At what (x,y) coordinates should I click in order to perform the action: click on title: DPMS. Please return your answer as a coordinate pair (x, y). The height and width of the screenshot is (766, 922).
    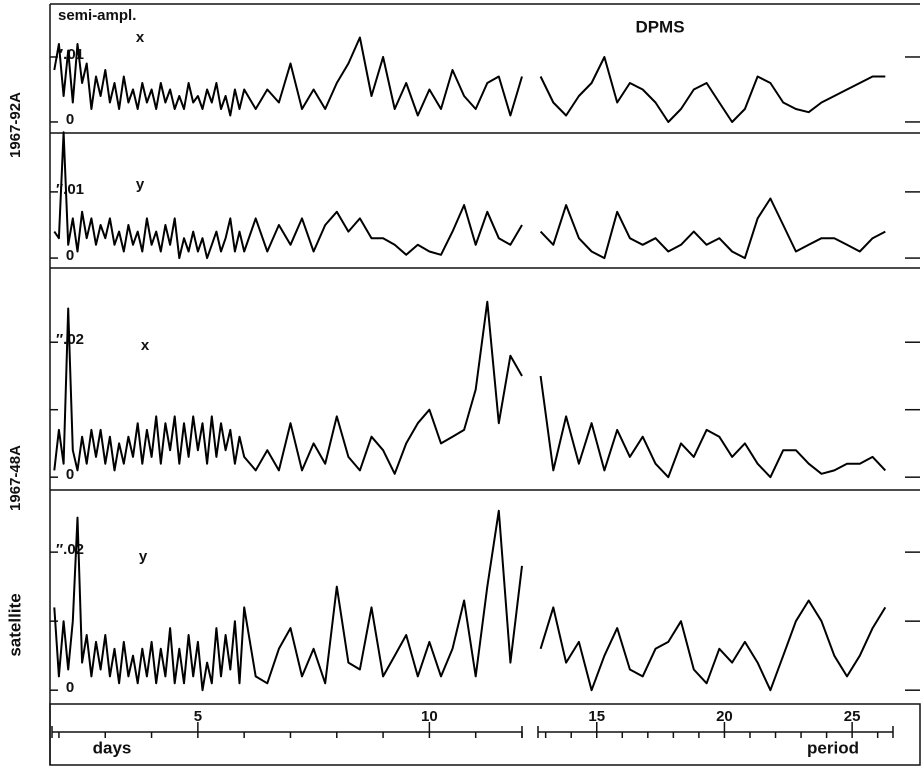
    Looking at the image, I should click on (659, 26).